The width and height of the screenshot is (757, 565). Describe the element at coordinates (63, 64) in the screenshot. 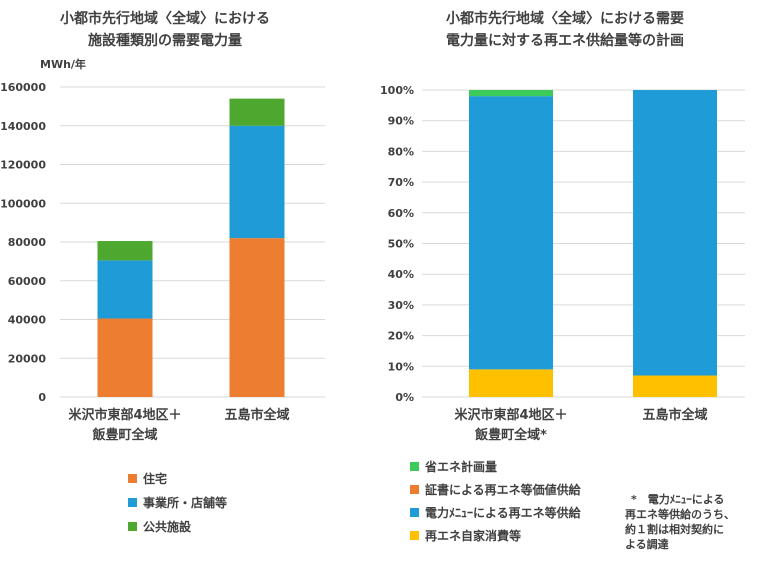

I see `y-axis-unit: MWh/年` at that location.